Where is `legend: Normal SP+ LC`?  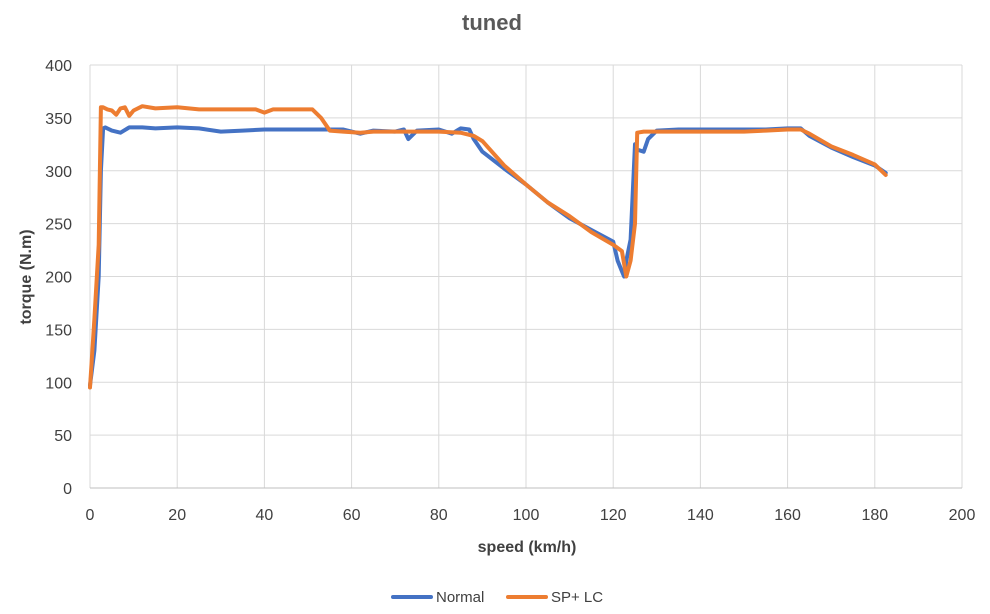
legend: Normal SP+ LC is located at coordinates (497, 597).